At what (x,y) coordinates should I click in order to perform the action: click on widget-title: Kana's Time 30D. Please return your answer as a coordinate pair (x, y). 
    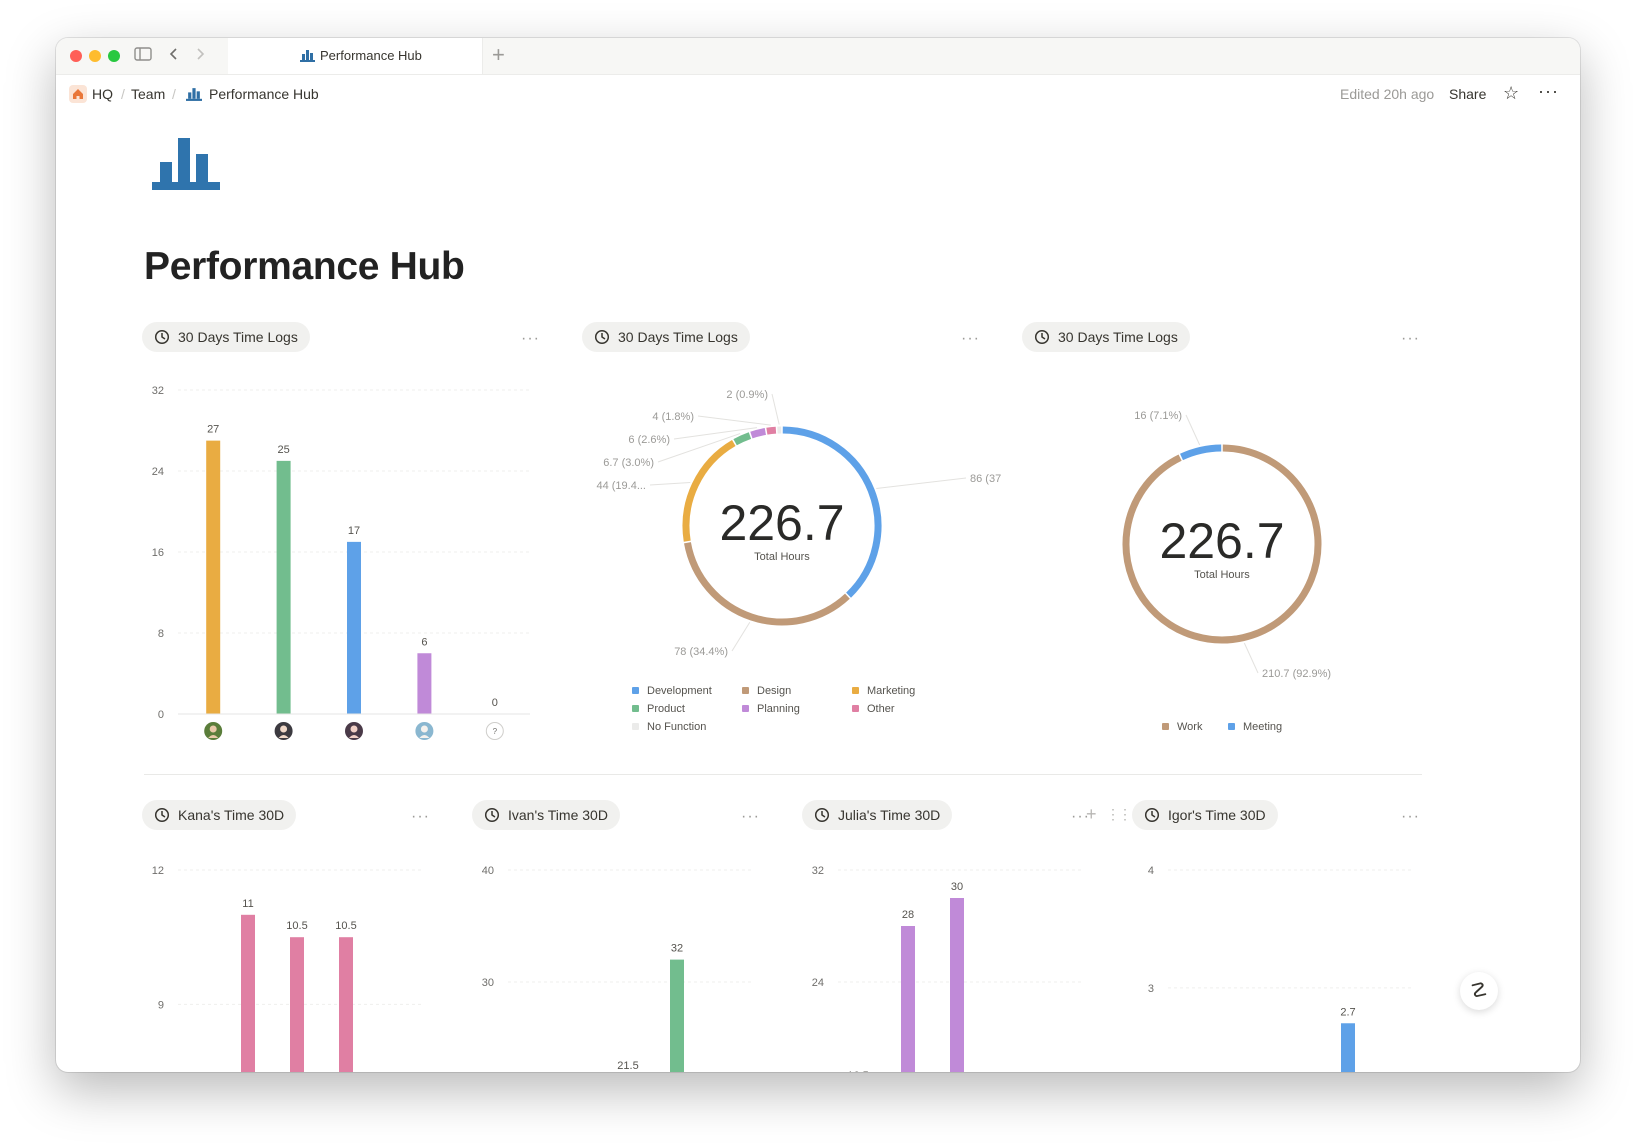
    Looking at the image, I should click on (231, 815).